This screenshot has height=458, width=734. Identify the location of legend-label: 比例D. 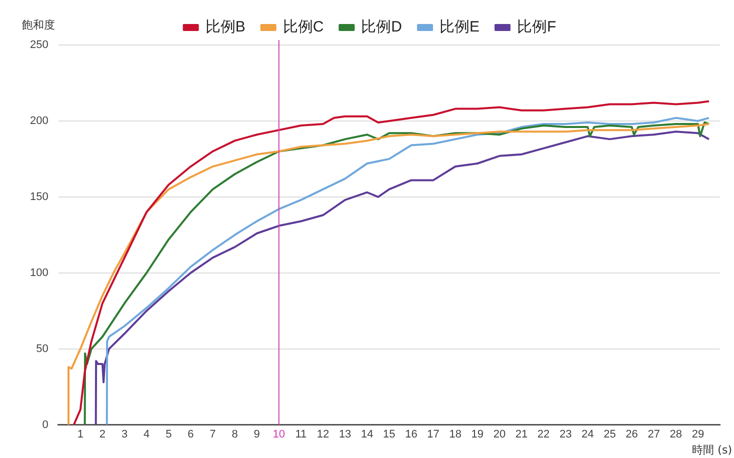
(381, 27).